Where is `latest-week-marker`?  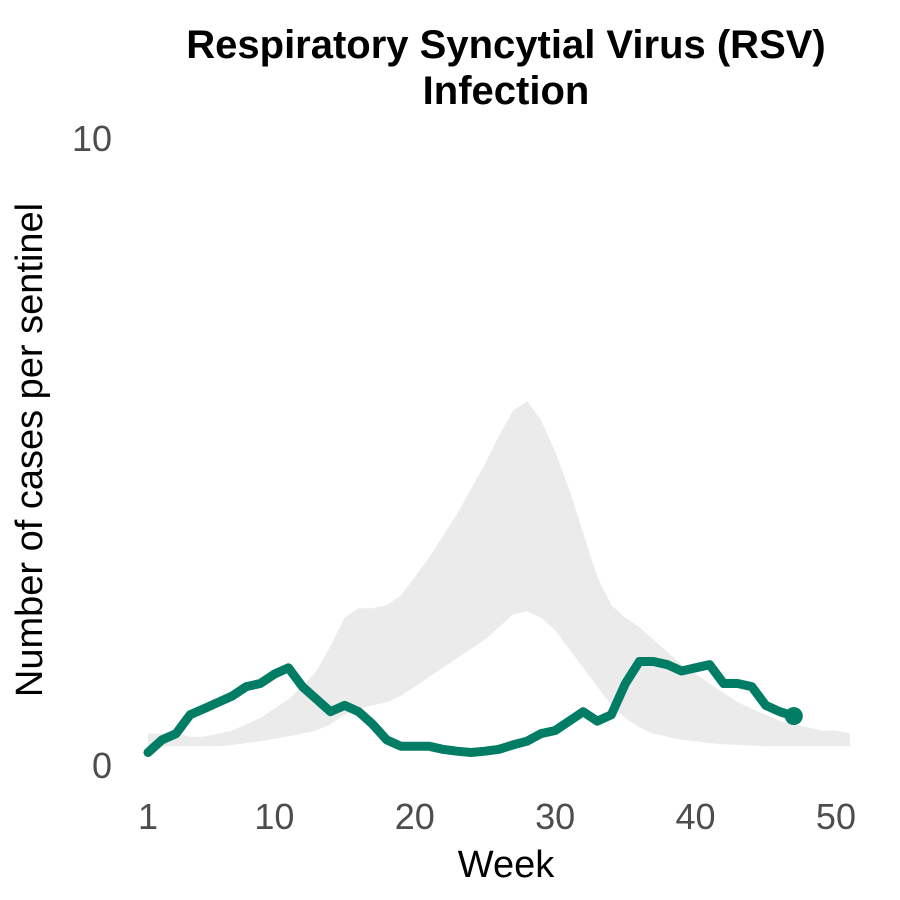
latest-week-marker is located at coordinates (793, 716).